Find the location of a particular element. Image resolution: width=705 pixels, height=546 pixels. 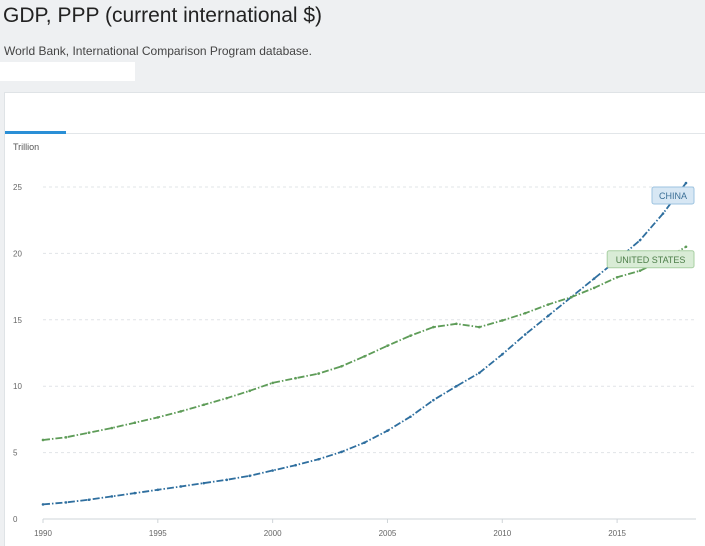

x-tick-label: 2000 is located at coordinates (273, 533).